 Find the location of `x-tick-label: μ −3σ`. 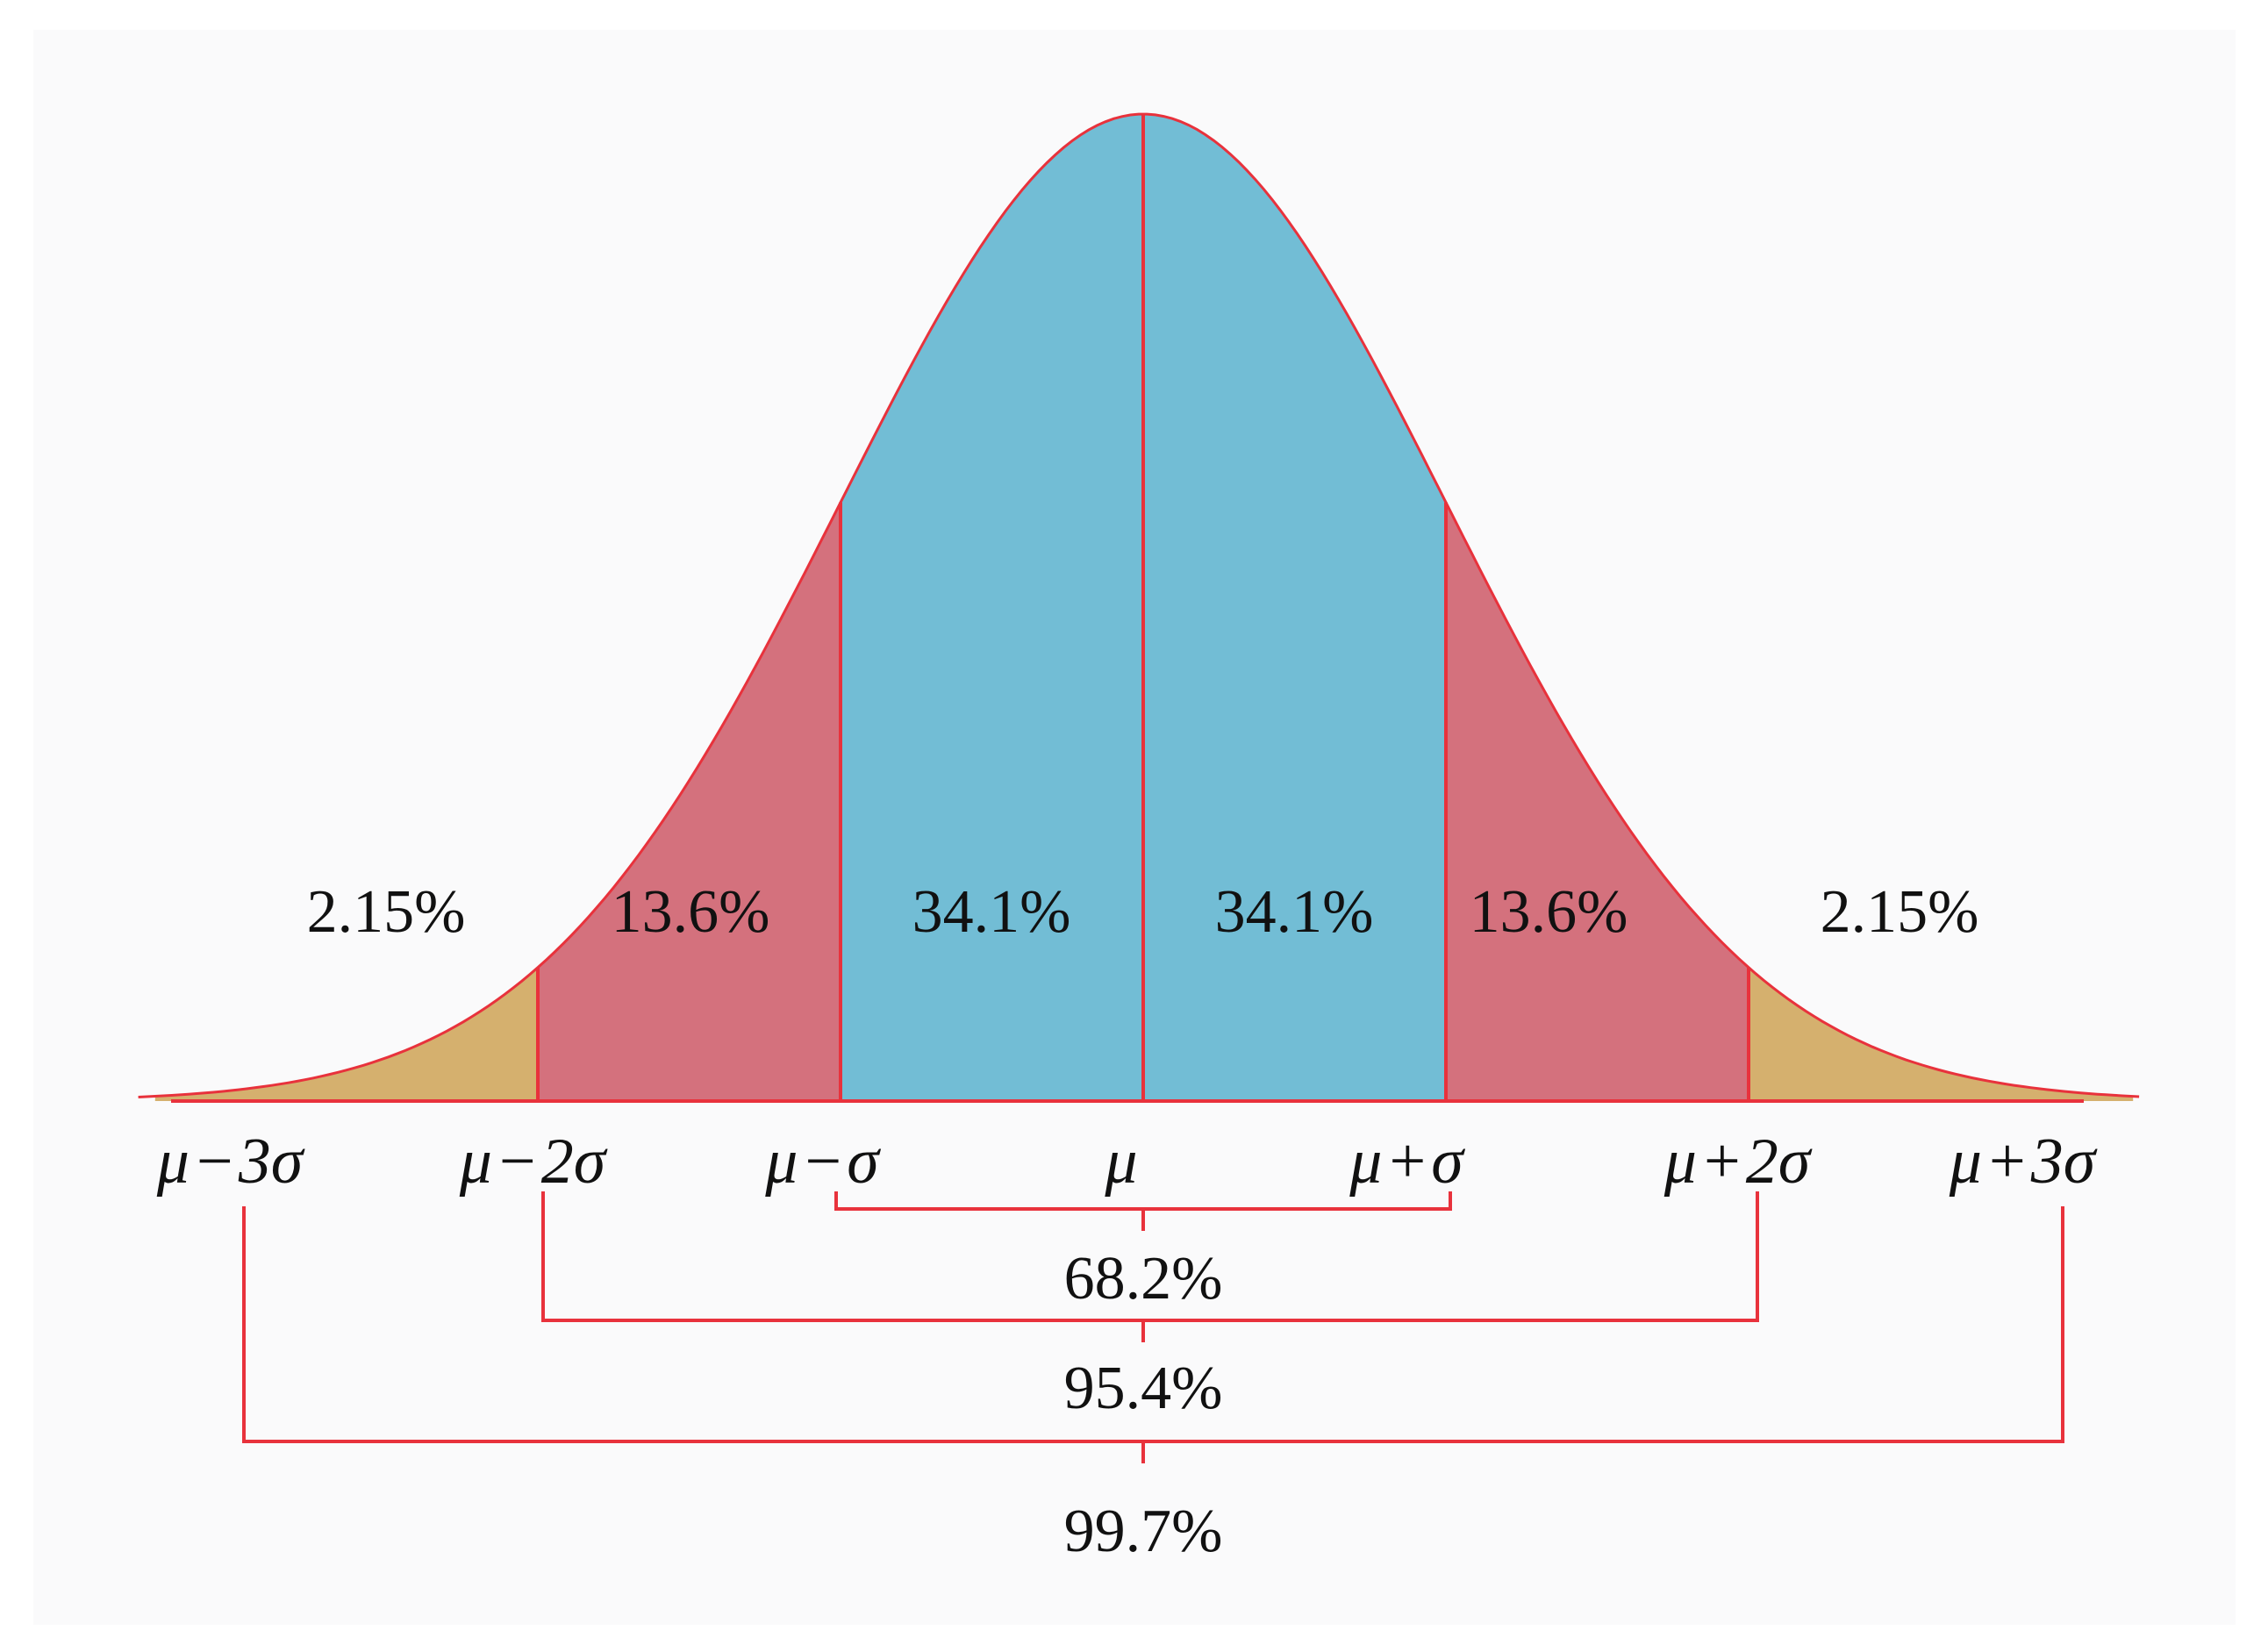

x-tick-label: μ −3σ is located at coordinates (230, 1162).